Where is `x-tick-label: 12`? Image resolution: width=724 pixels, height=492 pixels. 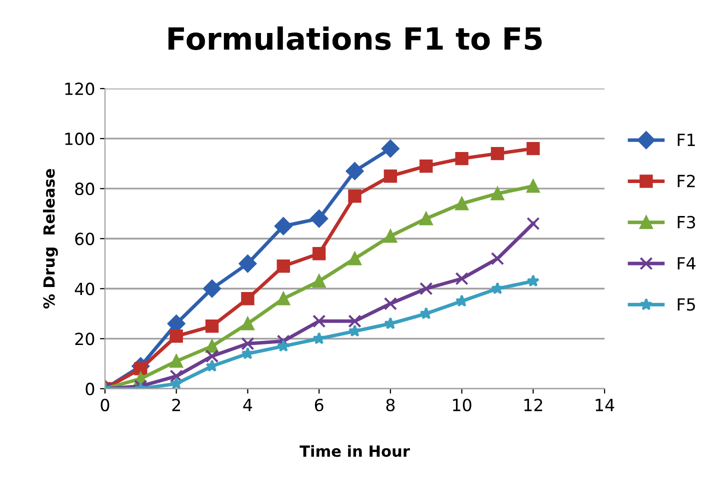 x-tick-label: 12 is located at coordinates (533, 405).